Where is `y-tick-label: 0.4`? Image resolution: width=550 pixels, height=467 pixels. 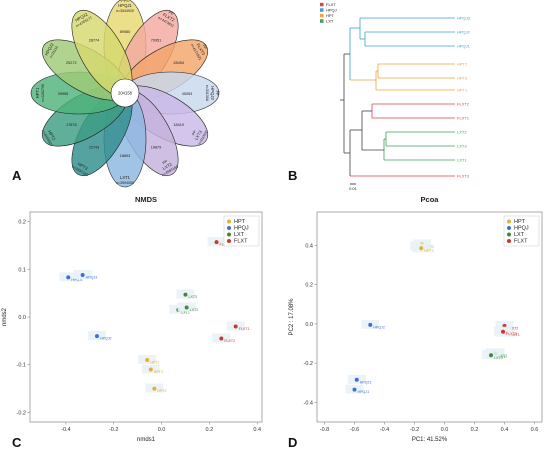
y-tick-label: 0.4 is located at coordinates (309, 246).